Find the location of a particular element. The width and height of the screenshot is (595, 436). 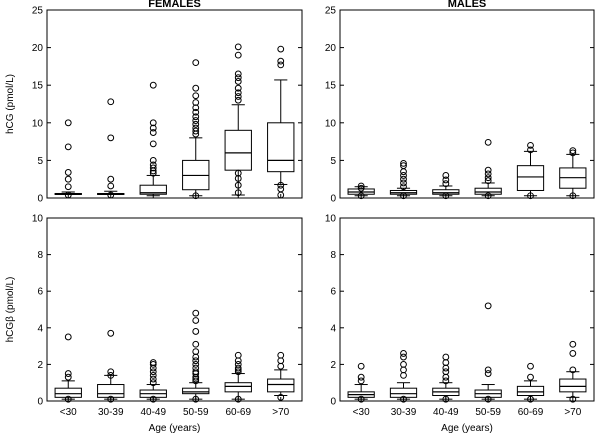

y-tick-label: 5 is located at coordinates (40, 161).